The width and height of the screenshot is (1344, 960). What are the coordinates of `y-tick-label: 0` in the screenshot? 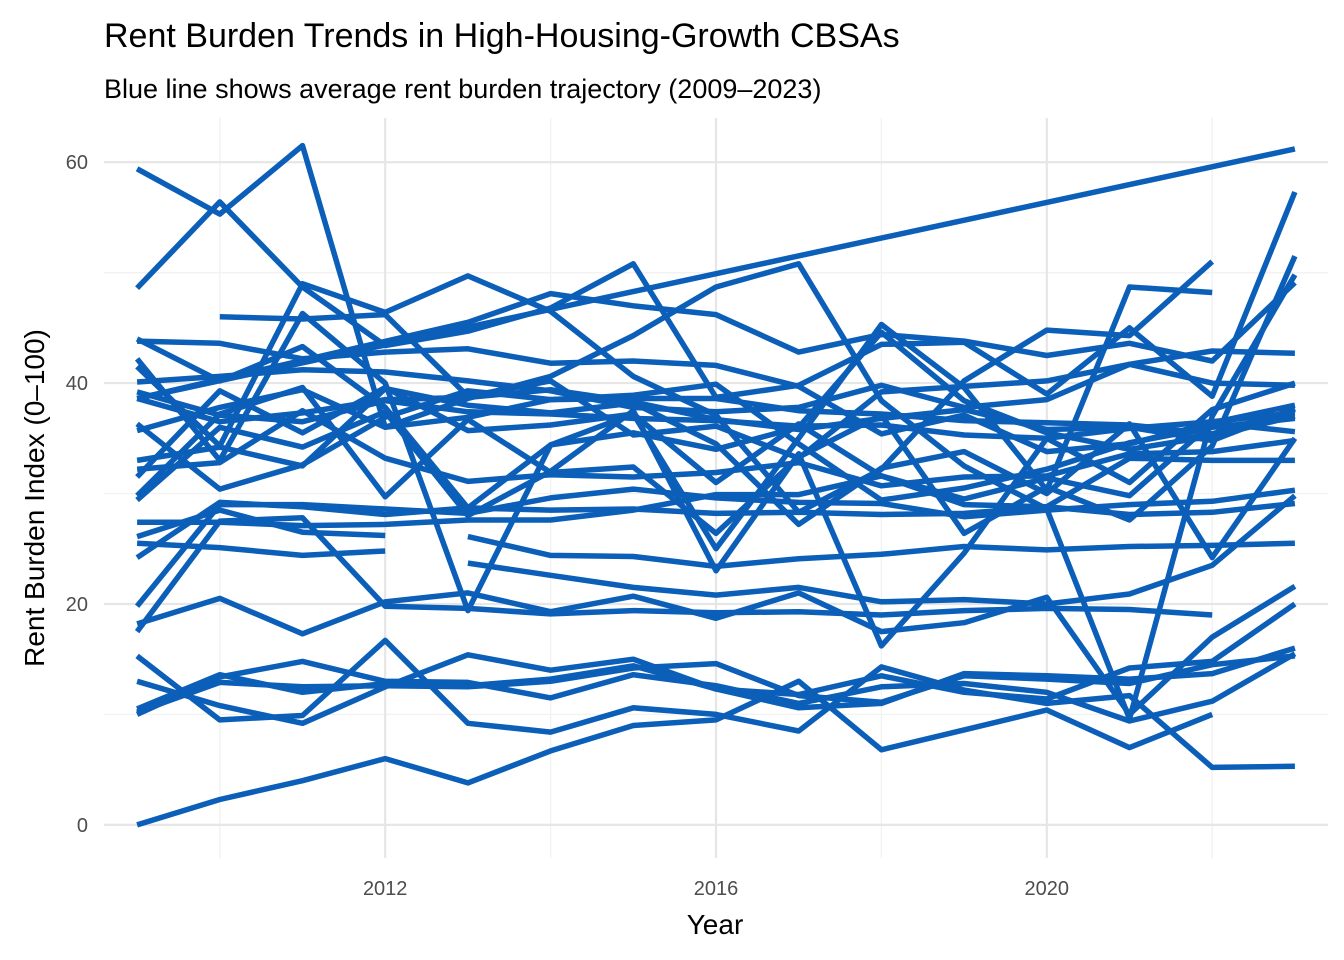 It's located at (82, 826).